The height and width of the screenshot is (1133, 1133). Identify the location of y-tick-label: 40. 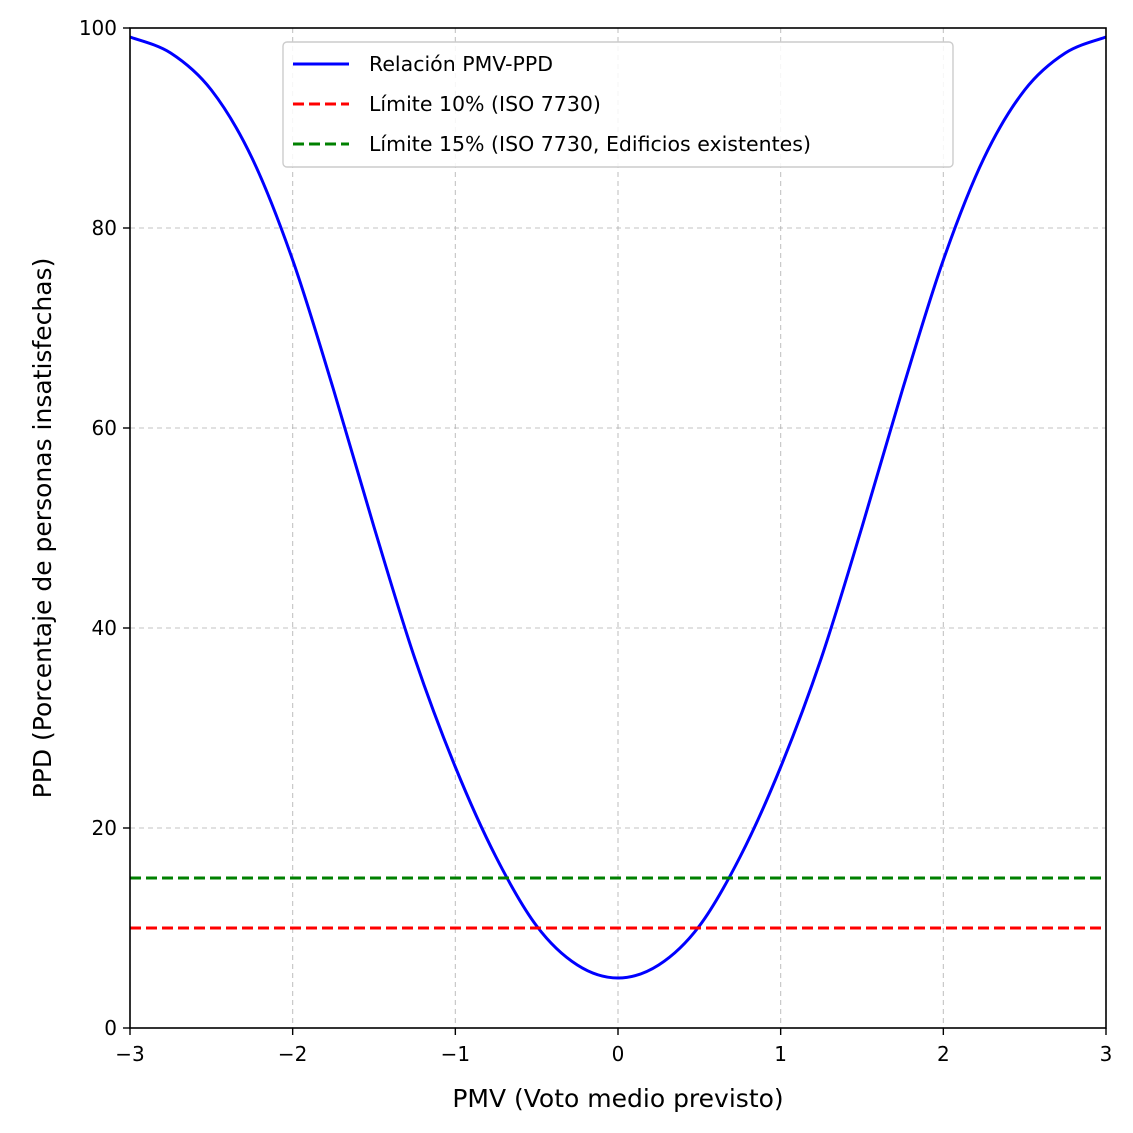
(104, 628).